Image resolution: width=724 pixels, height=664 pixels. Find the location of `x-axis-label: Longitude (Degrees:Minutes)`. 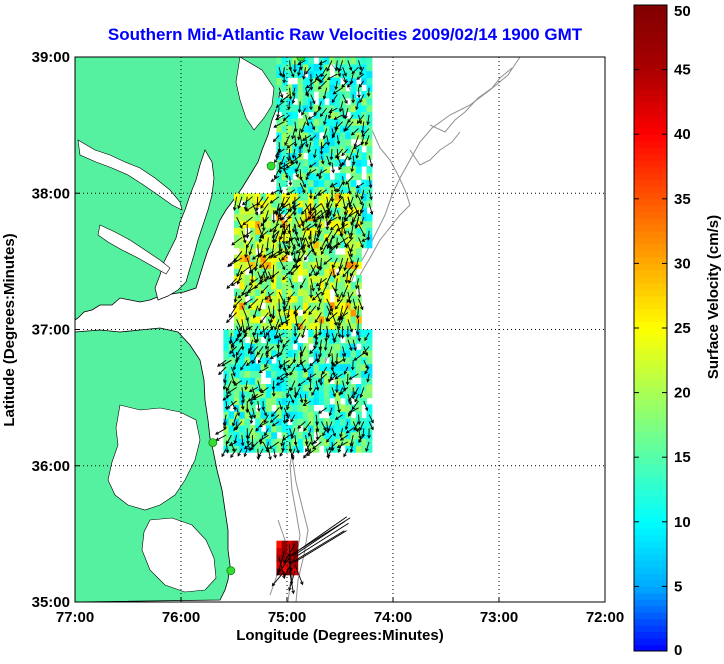

x-axis-label: Longitude (Degrees:Minutes) is located at coordinates (340, 635).